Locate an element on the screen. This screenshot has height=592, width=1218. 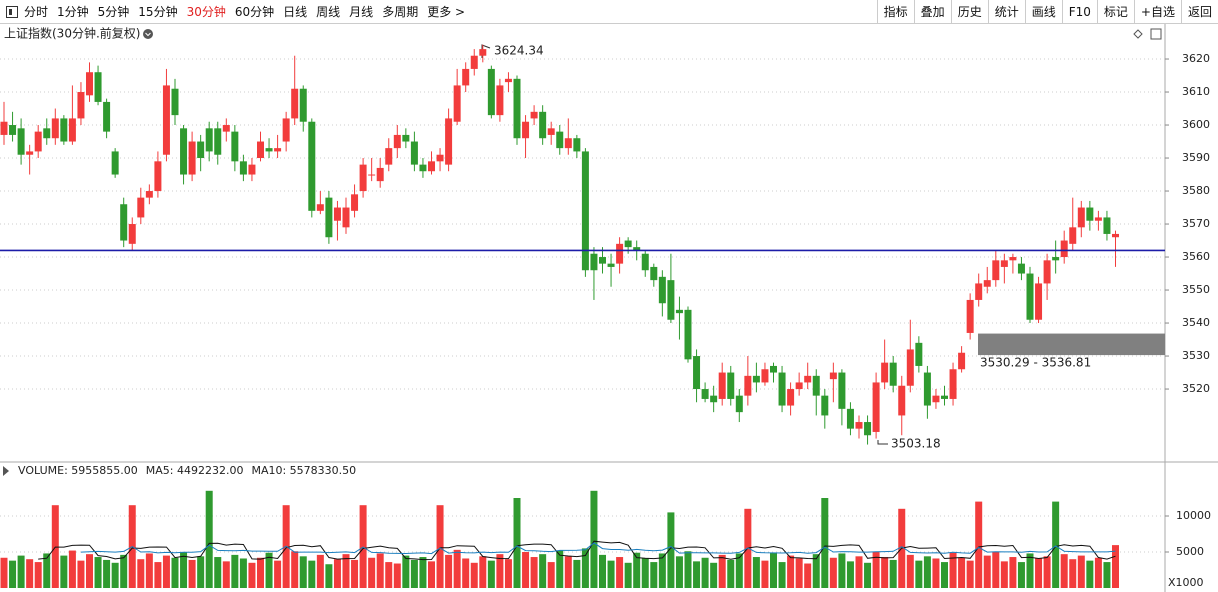
ma10-line is located at coordinates (598, 548).